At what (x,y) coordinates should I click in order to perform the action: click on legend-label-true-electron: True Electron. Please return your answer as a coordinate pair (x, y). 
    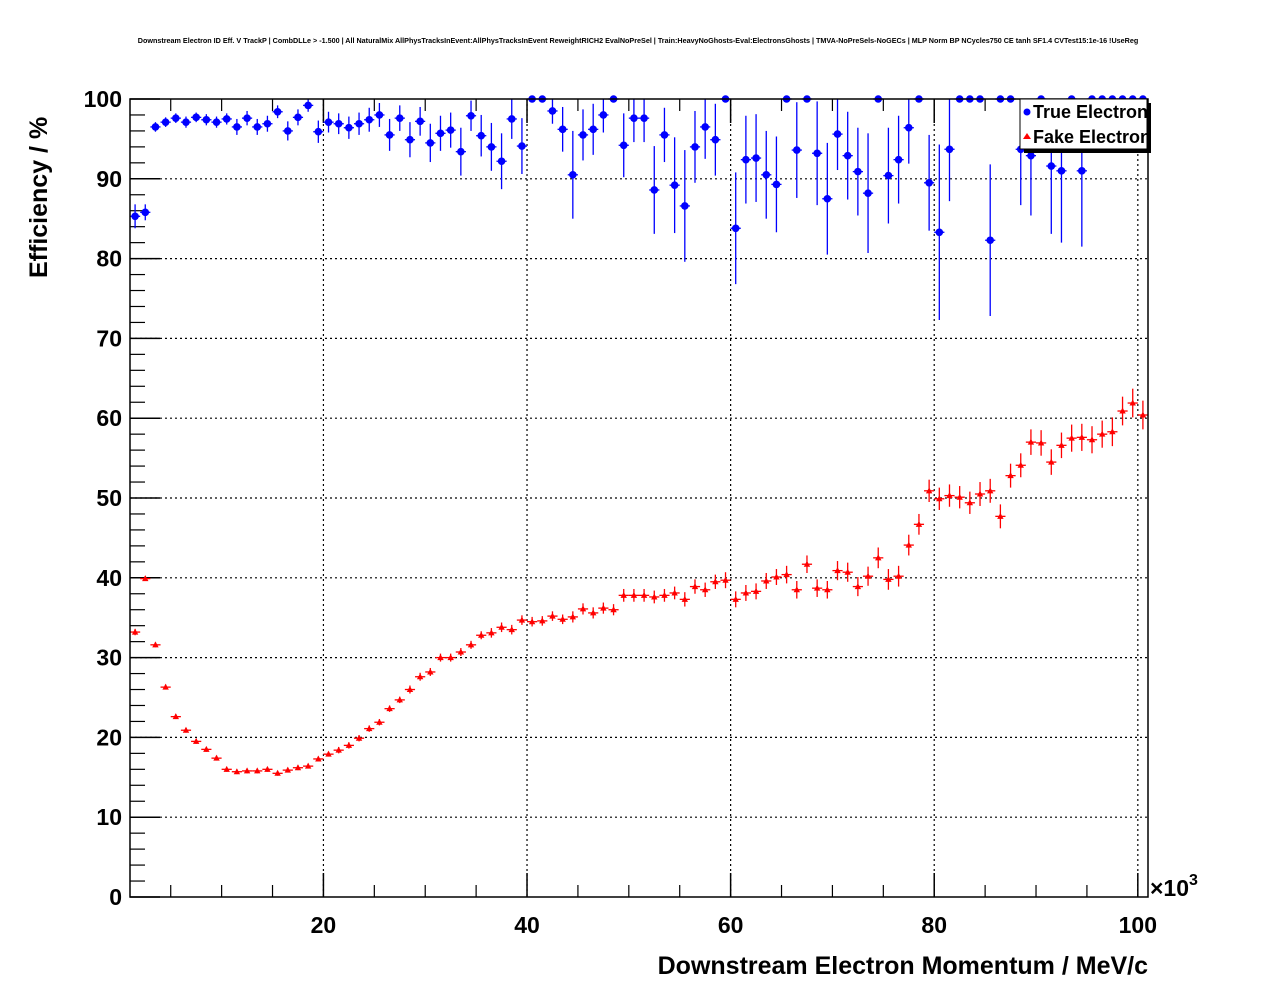
    Looking at the image, I should click on (1090, 112).